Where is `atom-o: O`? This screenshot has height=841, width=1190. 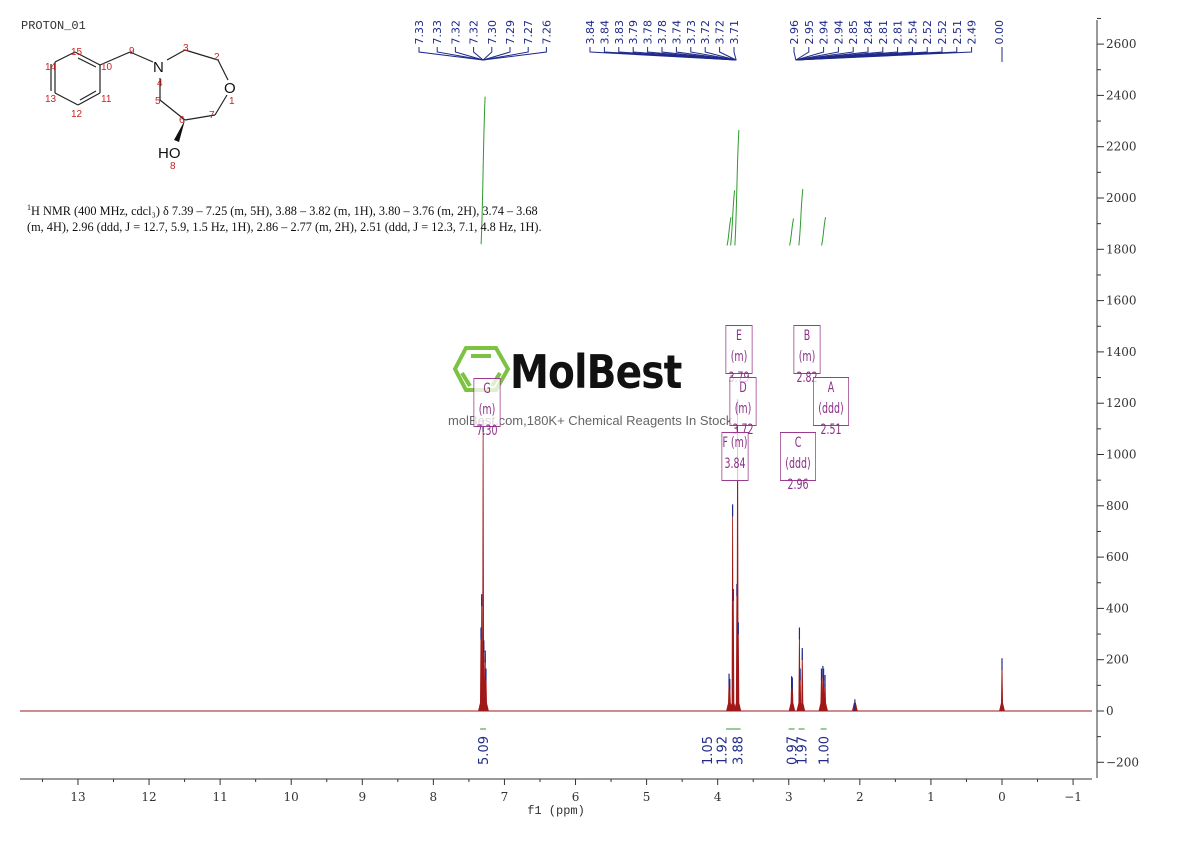
atom-o: O is located at coordinates (230, 88).